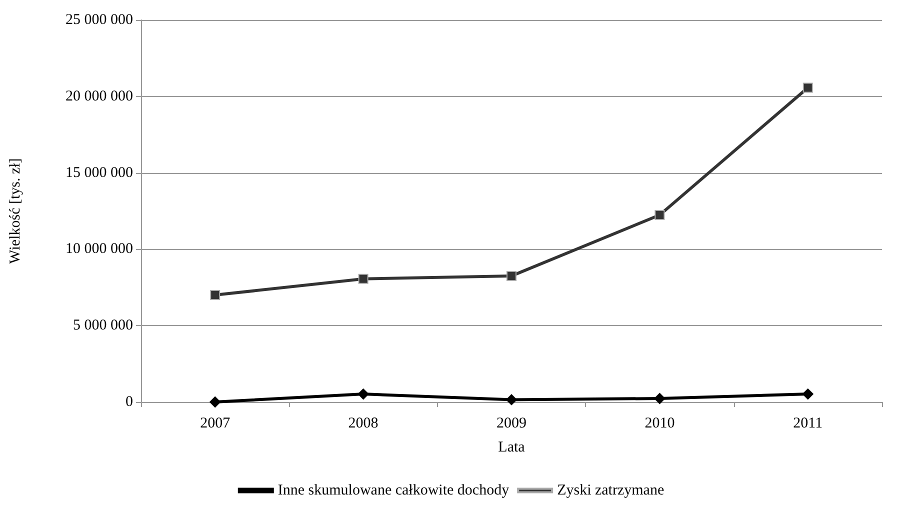  I want to click on y-tick-label: 0, so click(129, 402).